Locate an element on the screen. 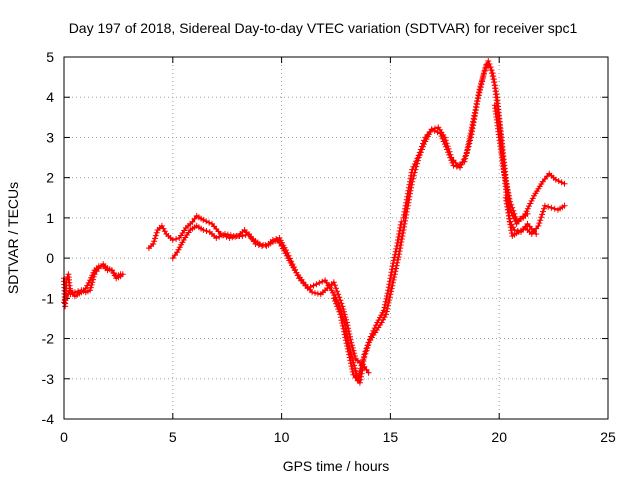 Image resolution: width=640 pixels, height=480 pixels. y-tick-label: 0 is located at coordinates (50, 258).